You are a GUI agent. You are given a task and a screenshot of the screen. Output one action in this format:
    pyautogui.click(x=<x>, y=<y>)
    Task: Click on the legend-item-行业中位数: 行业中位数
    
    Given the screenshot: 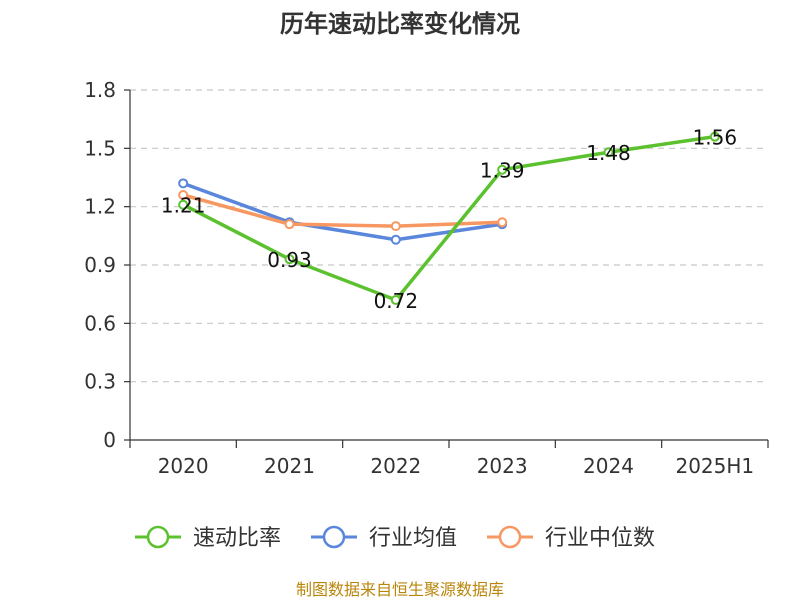 What is the action you would take?
    pyautogui.click(x=571, y=538)
    